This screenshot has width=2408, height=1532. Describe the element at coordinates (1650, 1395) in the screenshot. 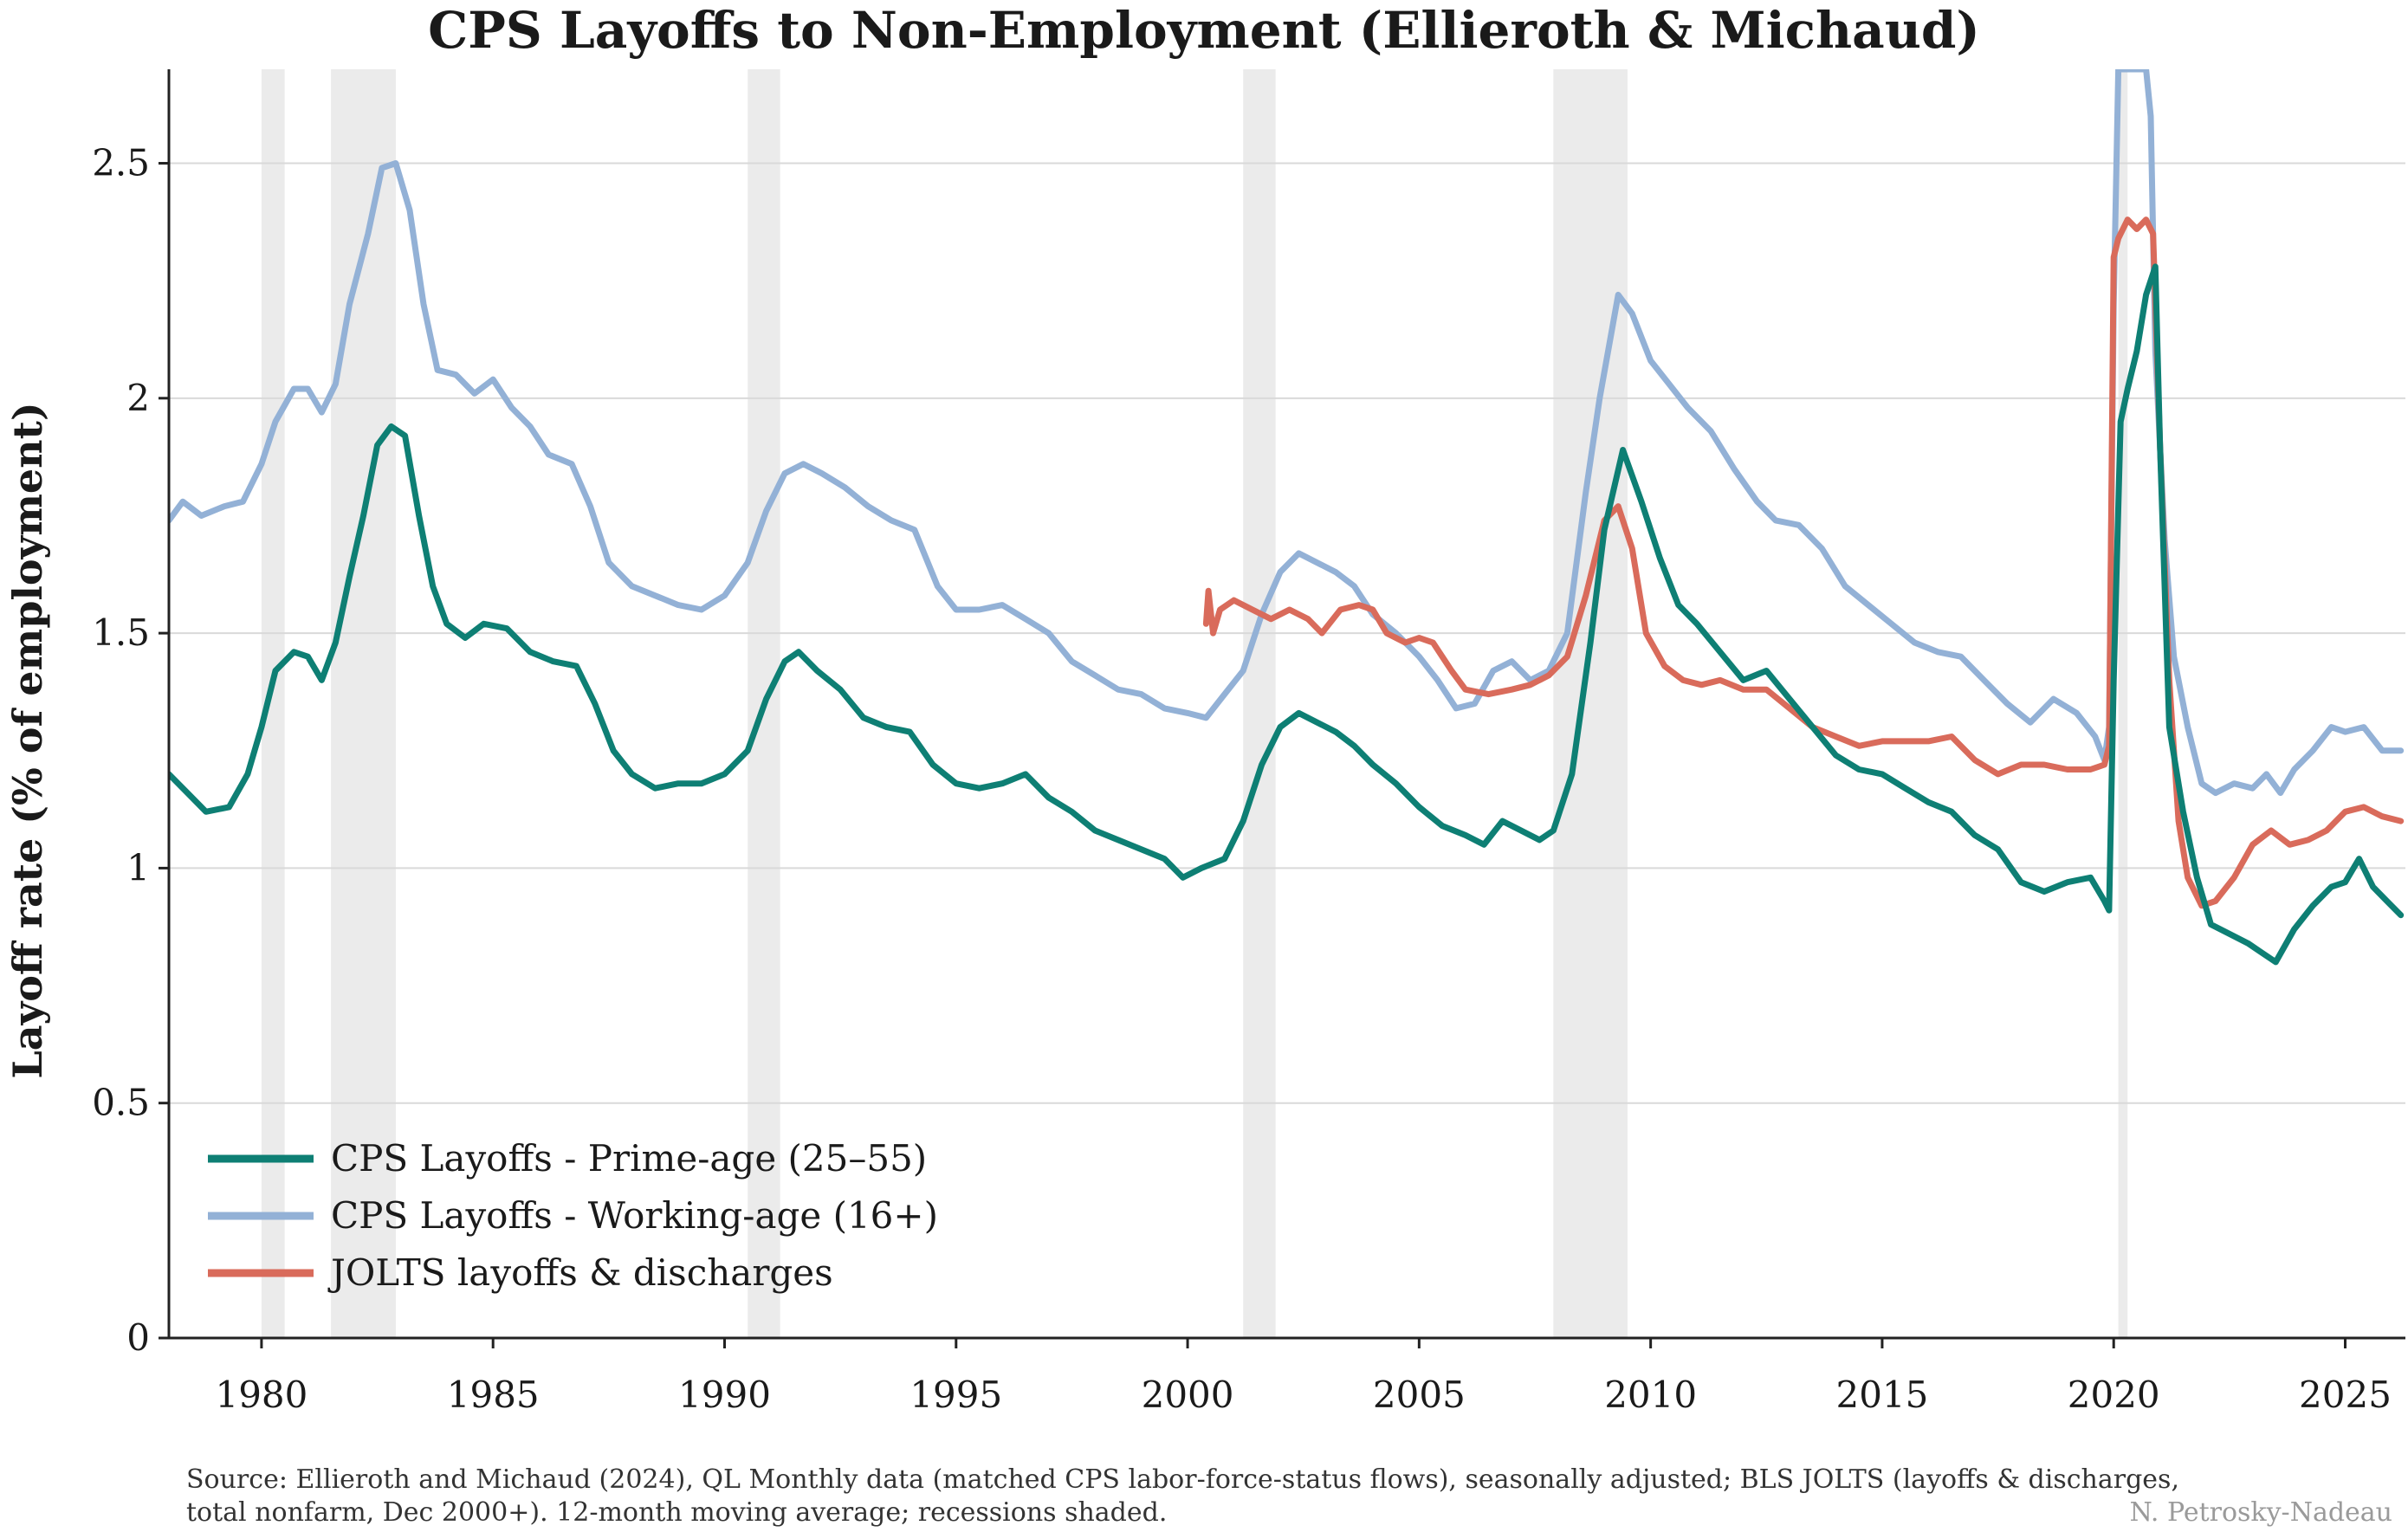

I see `x-tick-label-2010: 2010` at that location.